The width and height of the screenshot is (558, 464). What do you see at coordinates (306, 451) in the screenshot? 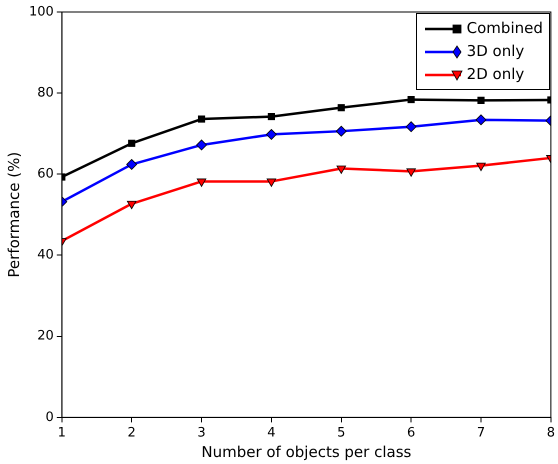
I see `x-axis-title: Number of objects per class` at bounding box center [306, 451].